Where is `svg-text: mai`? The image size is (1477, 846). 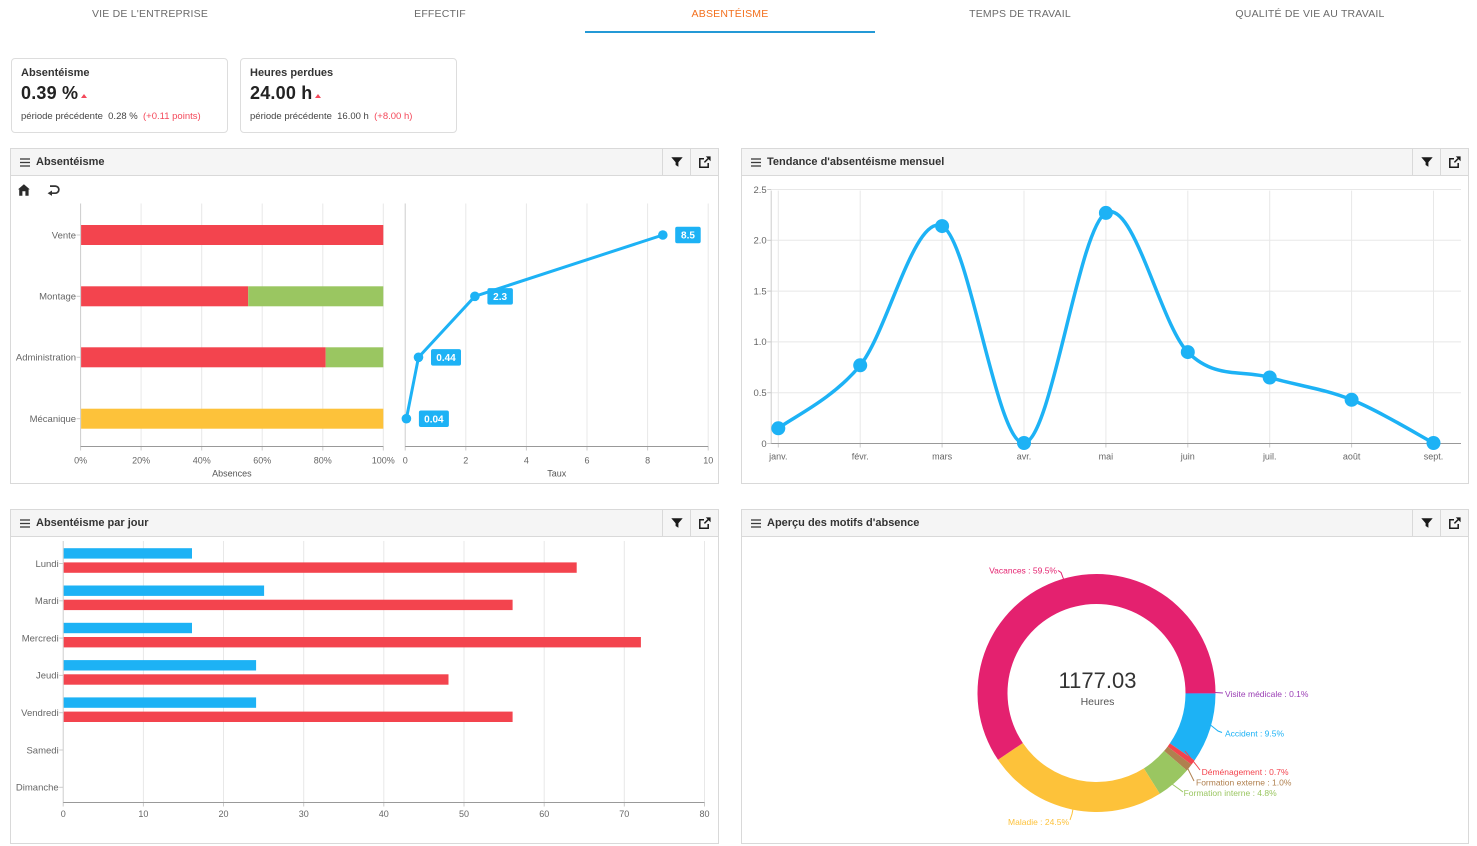
svg-text: mai is located at coordinates (1106, 457).